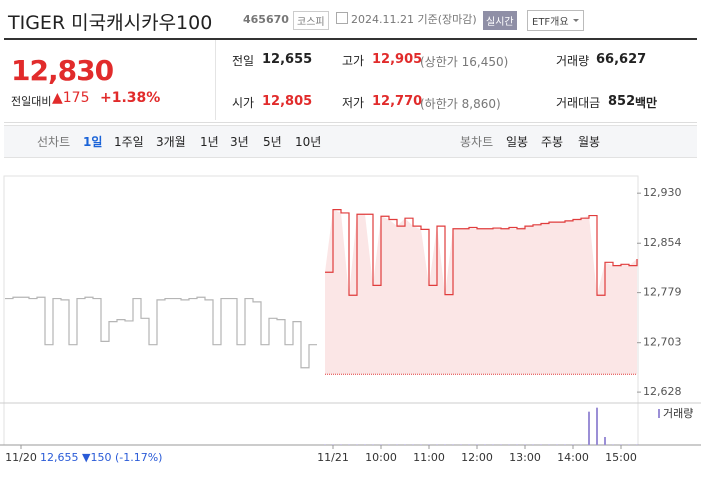 The height and width of the screenshot is (483, 701). I want to click on item-value: 12,805, so click(287, 101).